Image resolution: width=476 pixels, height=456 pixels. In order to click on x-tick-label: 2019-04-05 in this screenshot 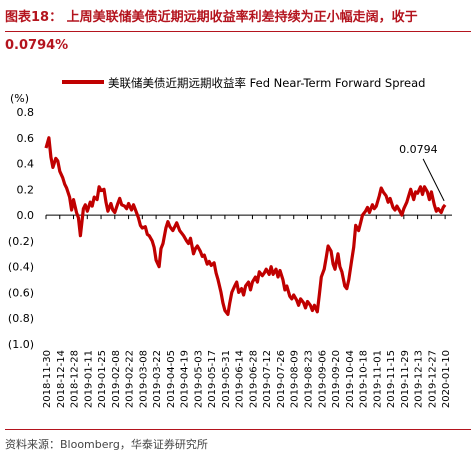, I will do `click(171, 379)`.